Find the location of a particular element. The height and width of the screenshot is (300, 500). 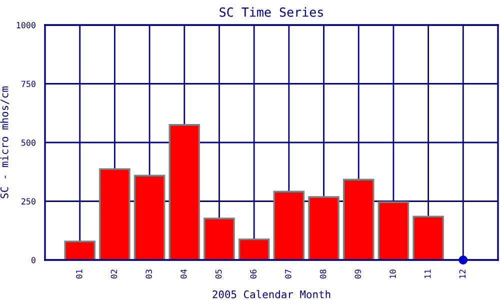

x-tick-label: 09 is located at coordinates (358, 274).